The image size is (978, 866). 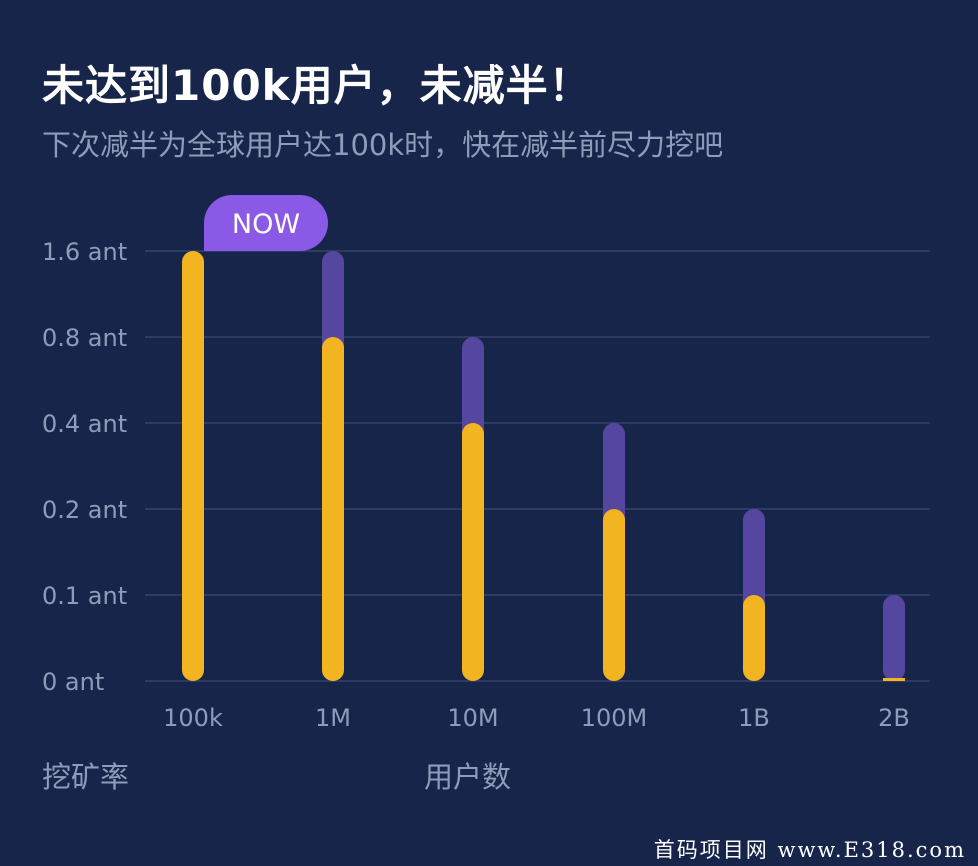 What do you see at coordinates (193, 718) in the screenshot?
I see `x-tick-label: 100k` at bounding box center [193, 718].